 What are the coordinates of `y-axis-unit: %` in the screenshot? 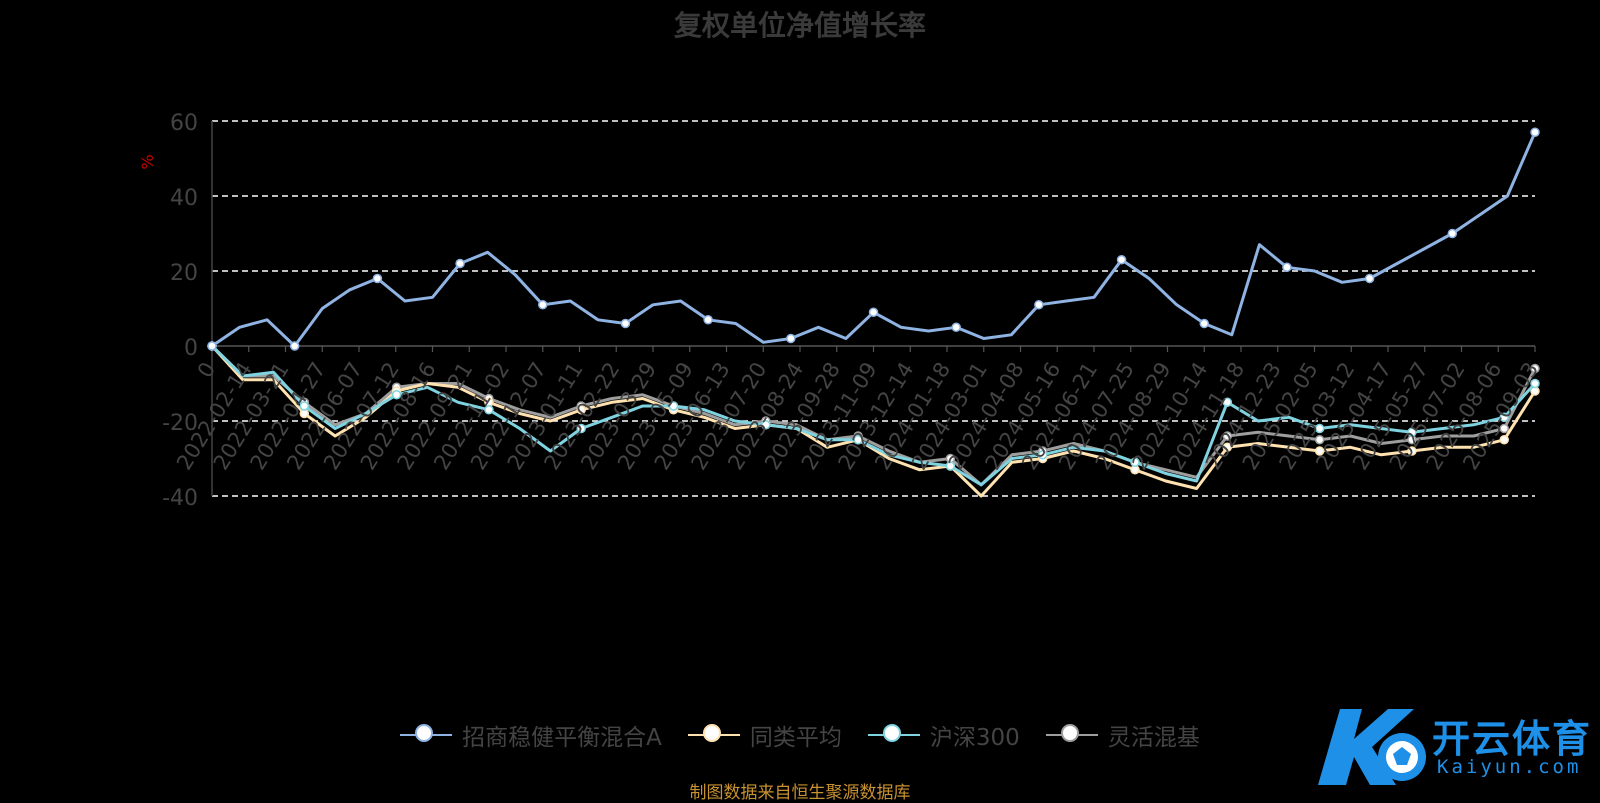 It's located at (147, 161).